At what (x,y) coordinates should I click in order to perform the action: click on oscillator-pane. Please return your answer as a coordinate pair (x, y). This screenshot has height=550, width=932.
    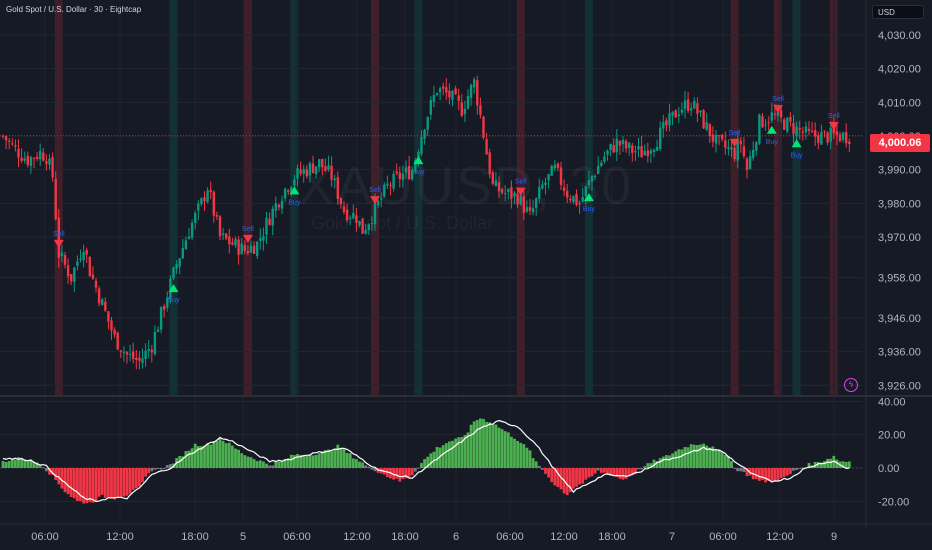
    Looking at the image, I should click on (426, 461).